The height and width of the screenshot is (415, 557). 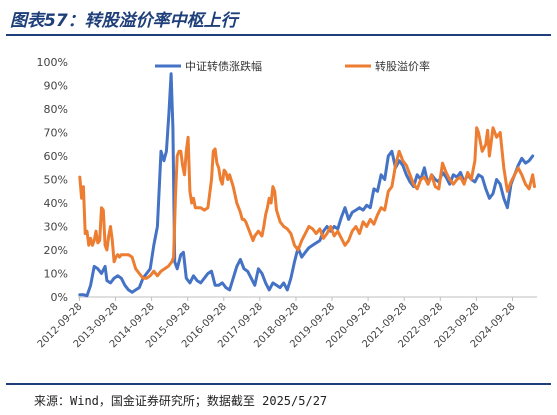 What do you see at coordinates (59, 297) in the screenshot?
I see `y-tick-label: 0%` at bounding box center [59, 297].